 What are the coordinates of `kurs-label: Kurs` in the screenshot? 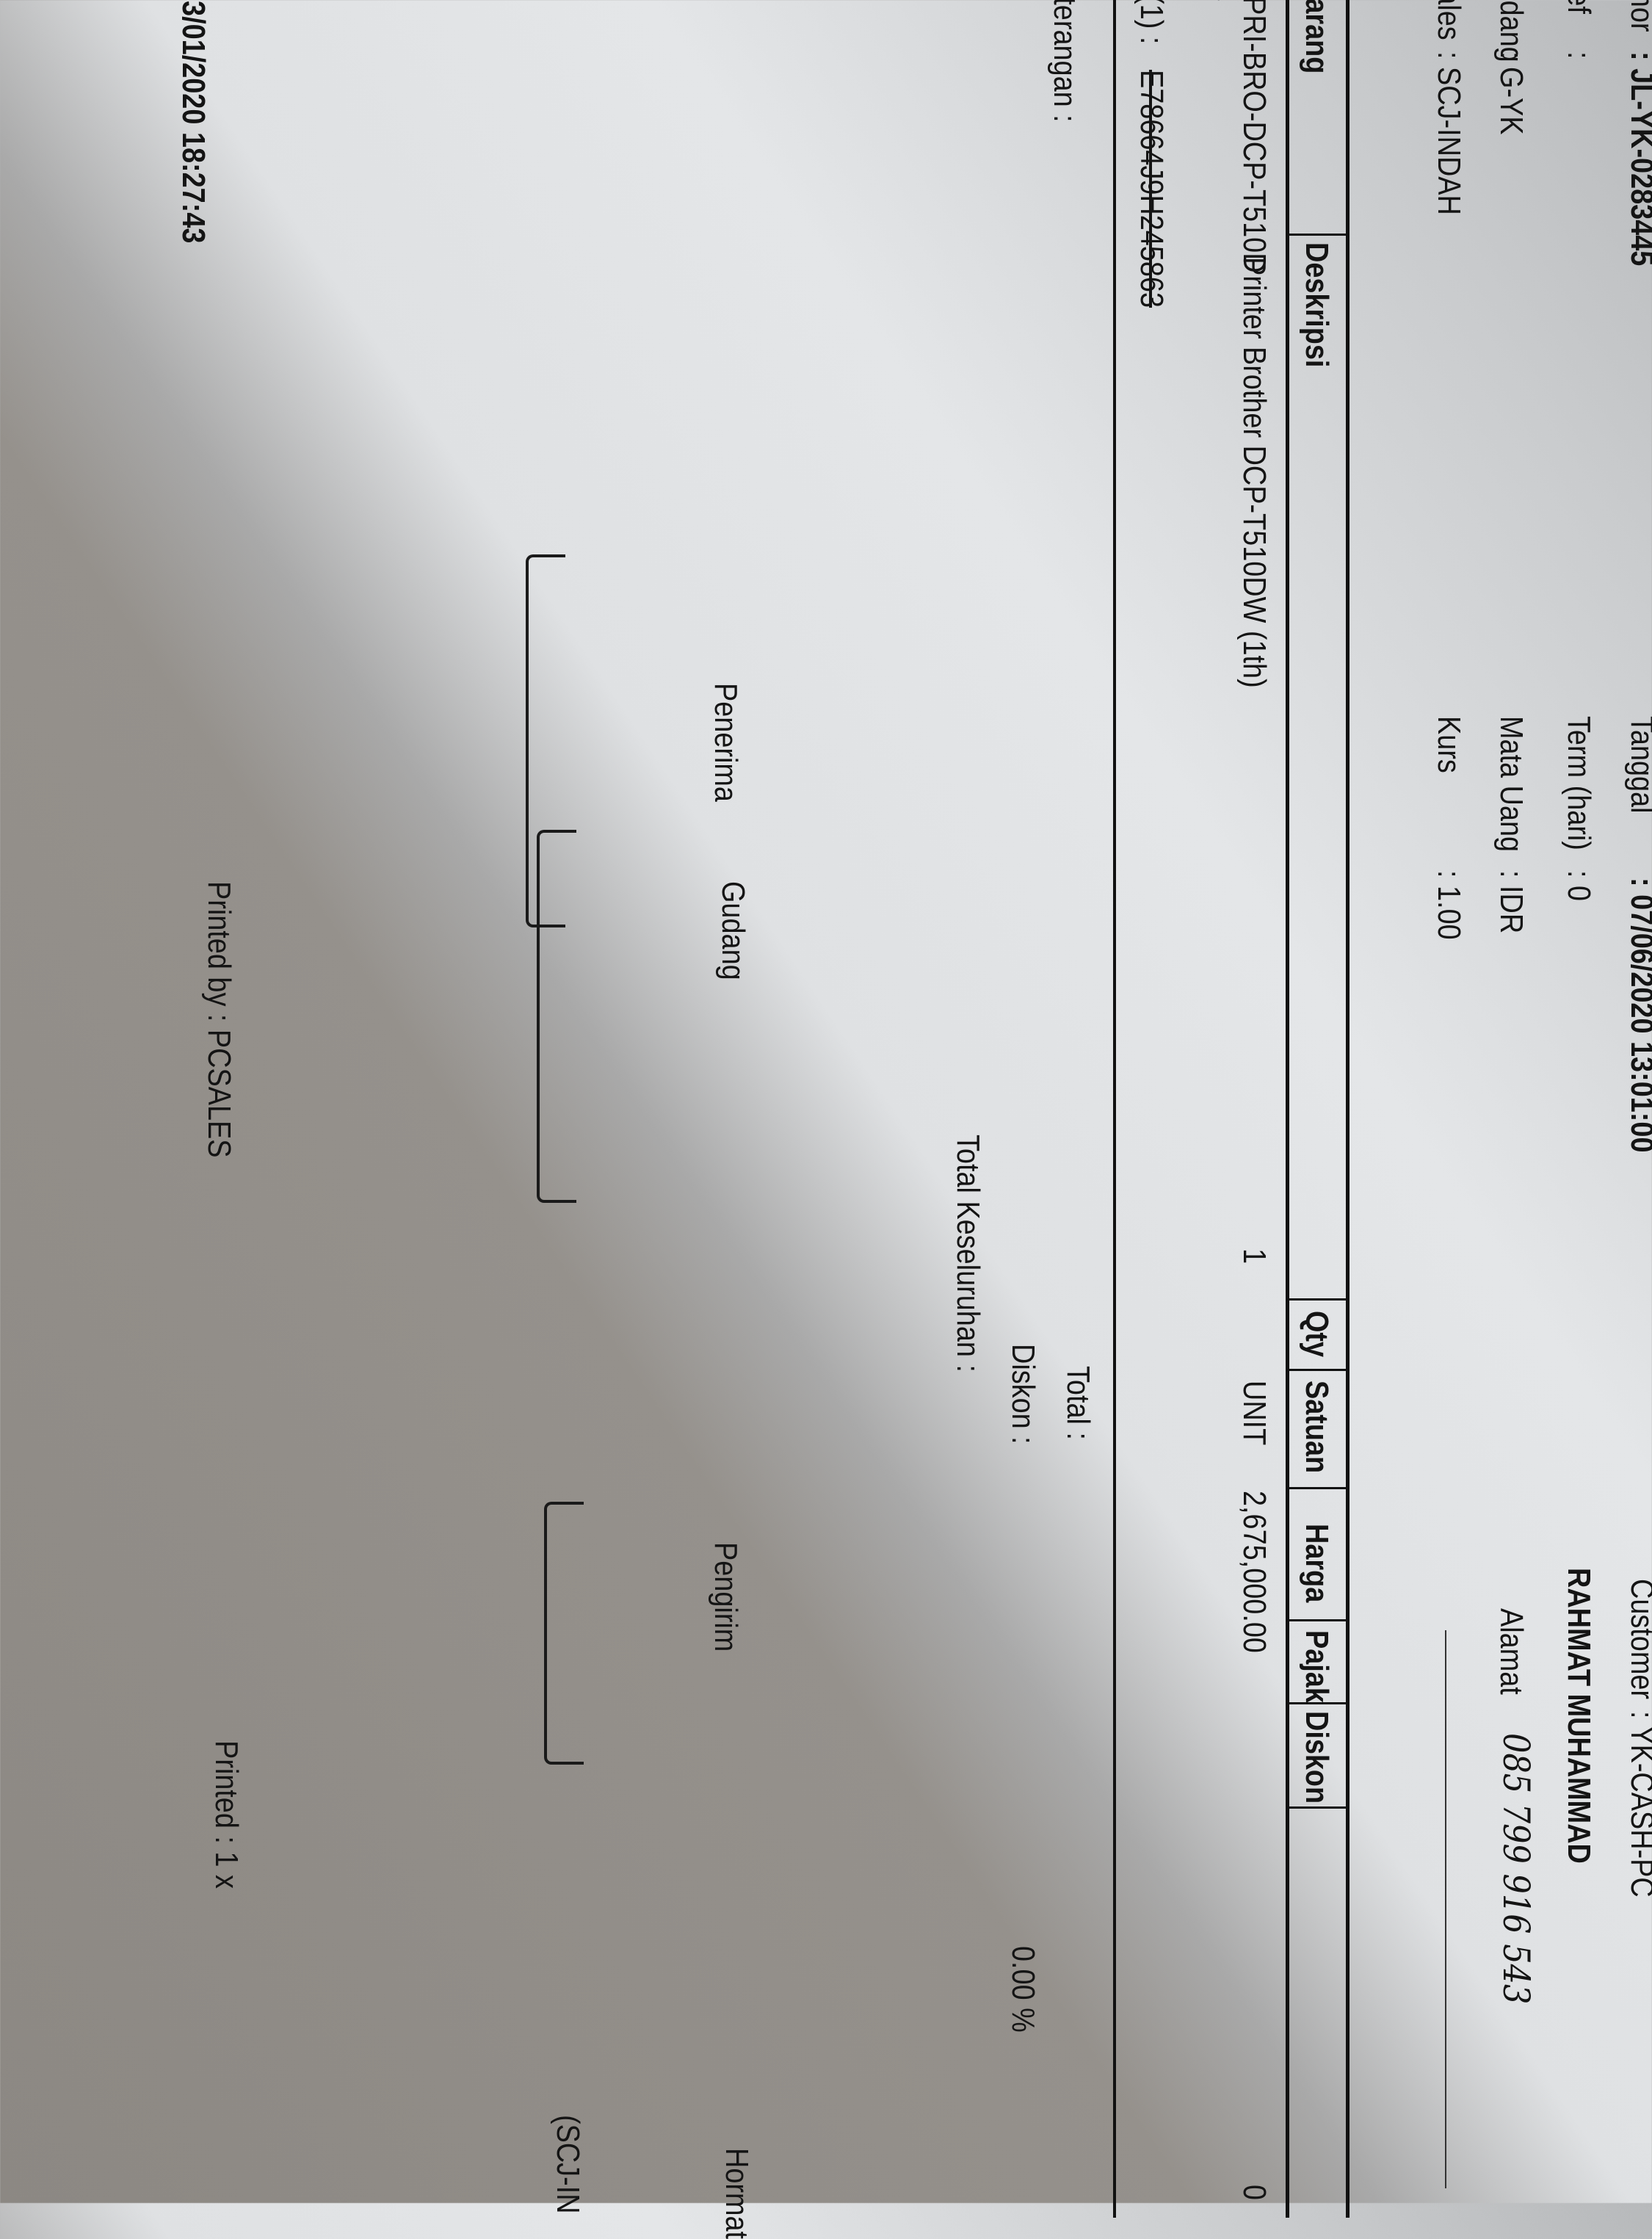 It's located at (1449, 744).